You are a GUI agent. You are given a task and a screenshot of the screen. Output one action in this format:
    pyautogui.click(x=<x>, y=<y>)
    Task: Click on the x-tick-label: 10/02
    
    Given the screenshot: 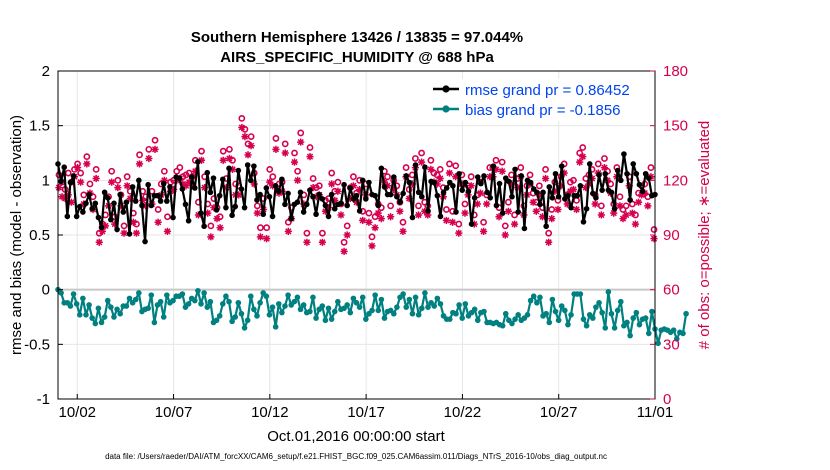 What is the action you would take?
    pyautogui.click(x=77, y=412)
    